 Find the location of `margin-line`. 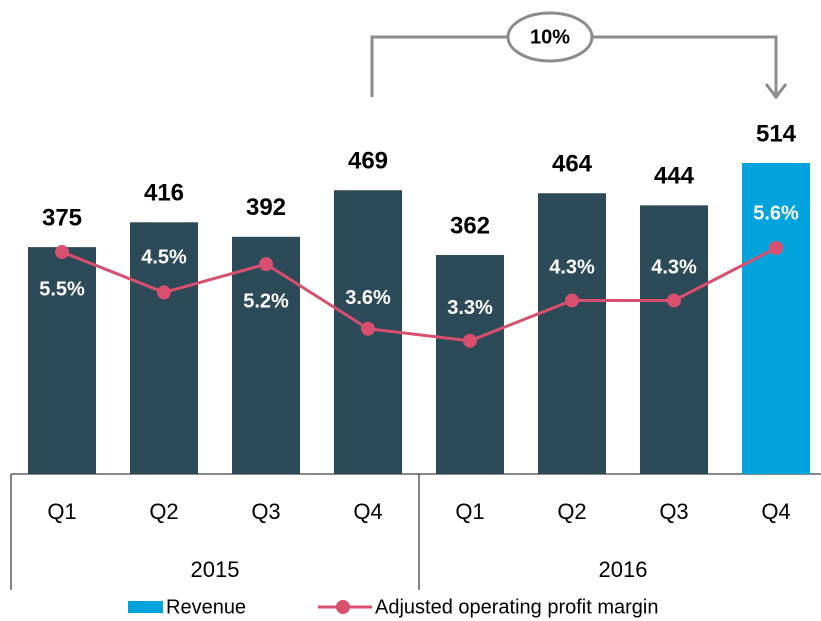

margin-line is located at coordinates (419, 294).